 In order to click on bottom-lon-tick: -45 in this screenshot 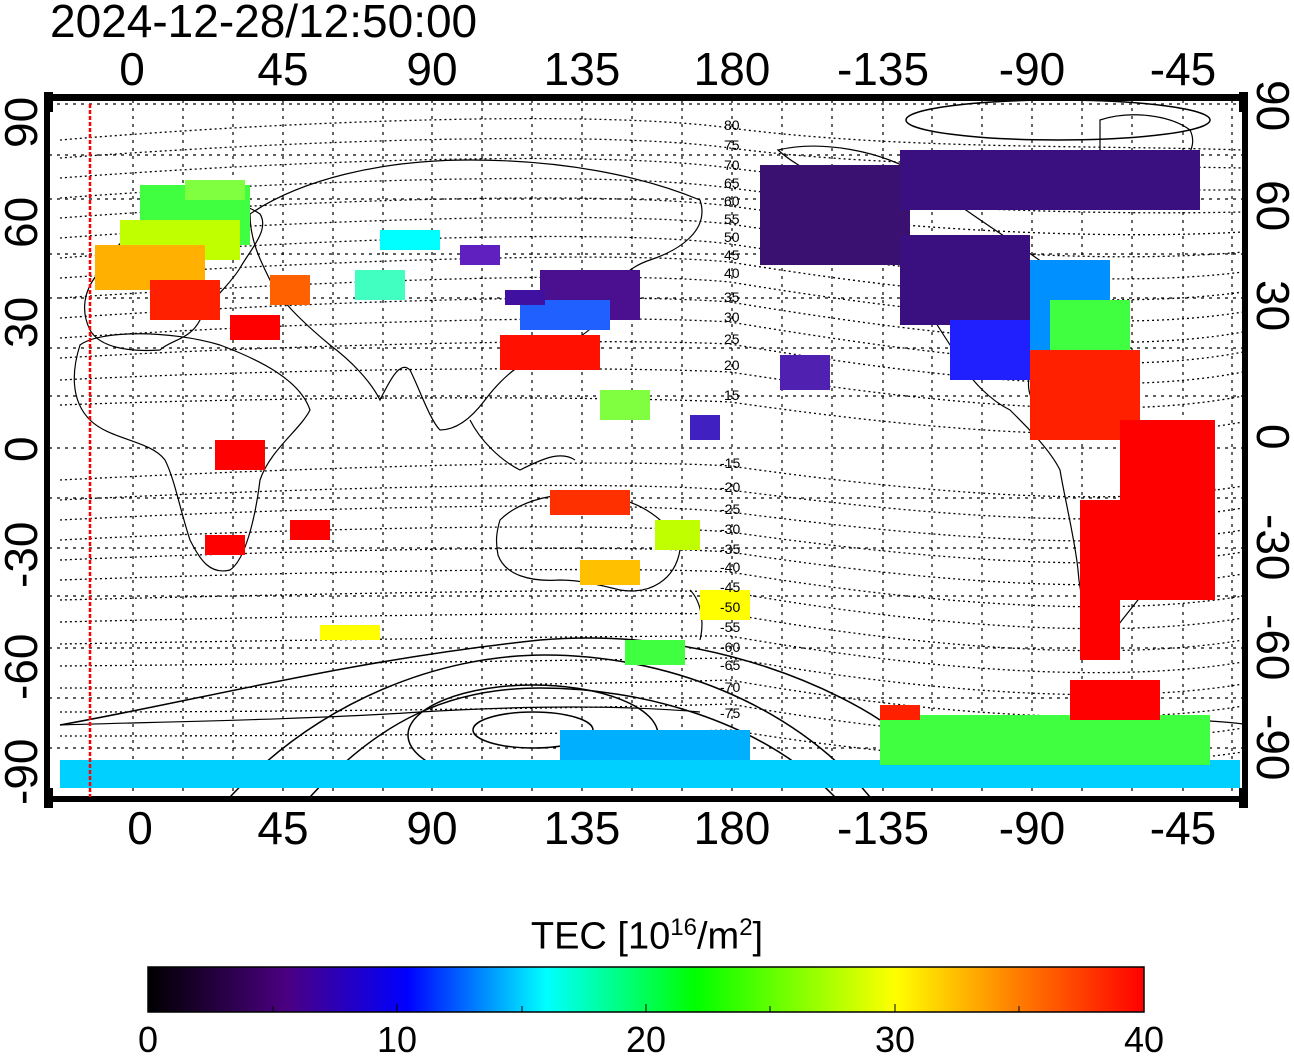, I will do `click(1183, 828)`.